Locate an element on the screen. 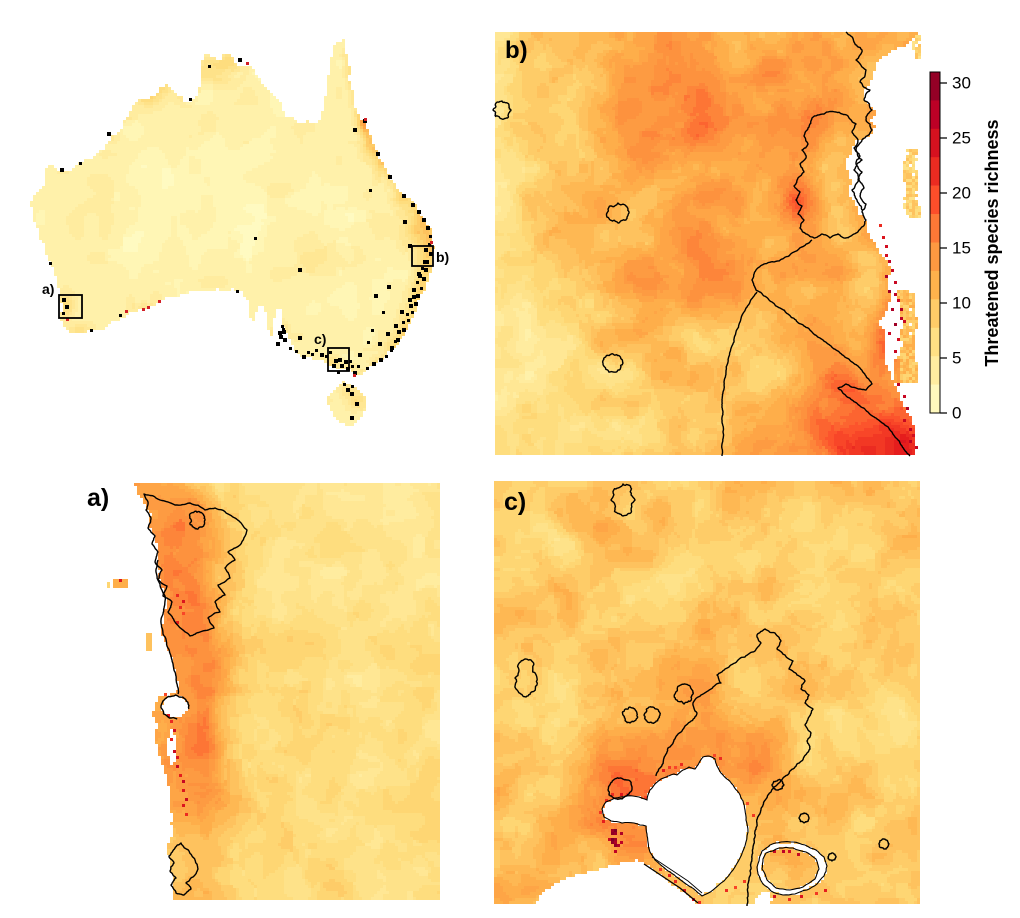 This screenshot has height=918, width=1020. svg-text: 0 is located at coordinates (956, 413).